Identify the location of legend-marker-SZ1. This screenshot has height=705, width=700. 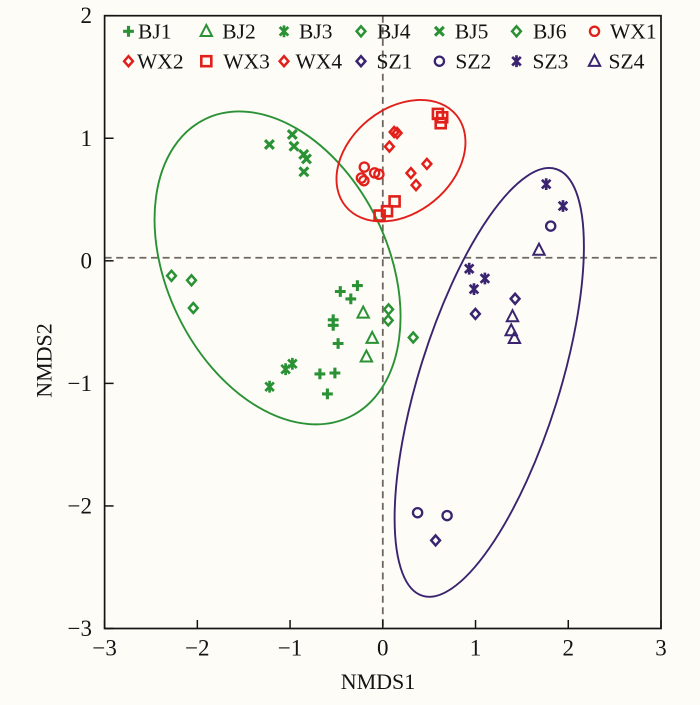
(361, 61).